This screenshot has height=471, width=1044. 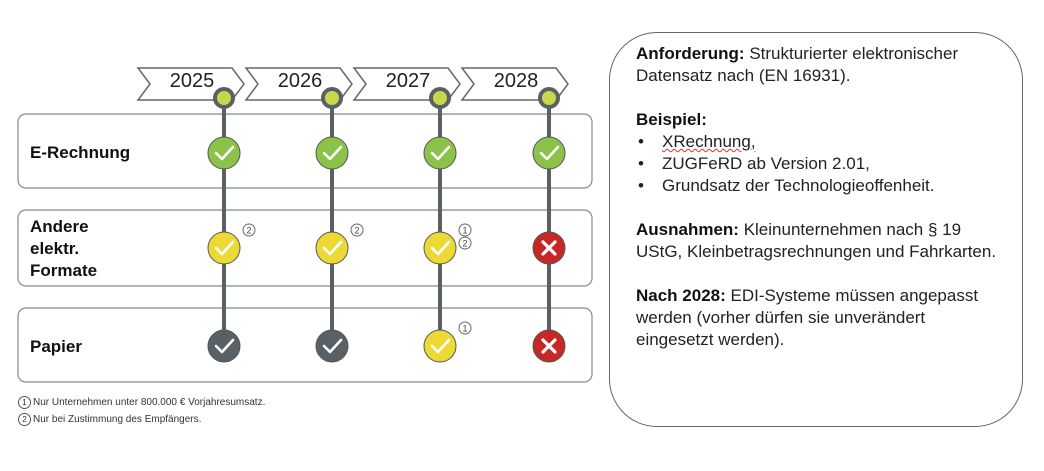 I want to click on info-exceptions-label: Ausnahmen:, so click(x=687, y=229).